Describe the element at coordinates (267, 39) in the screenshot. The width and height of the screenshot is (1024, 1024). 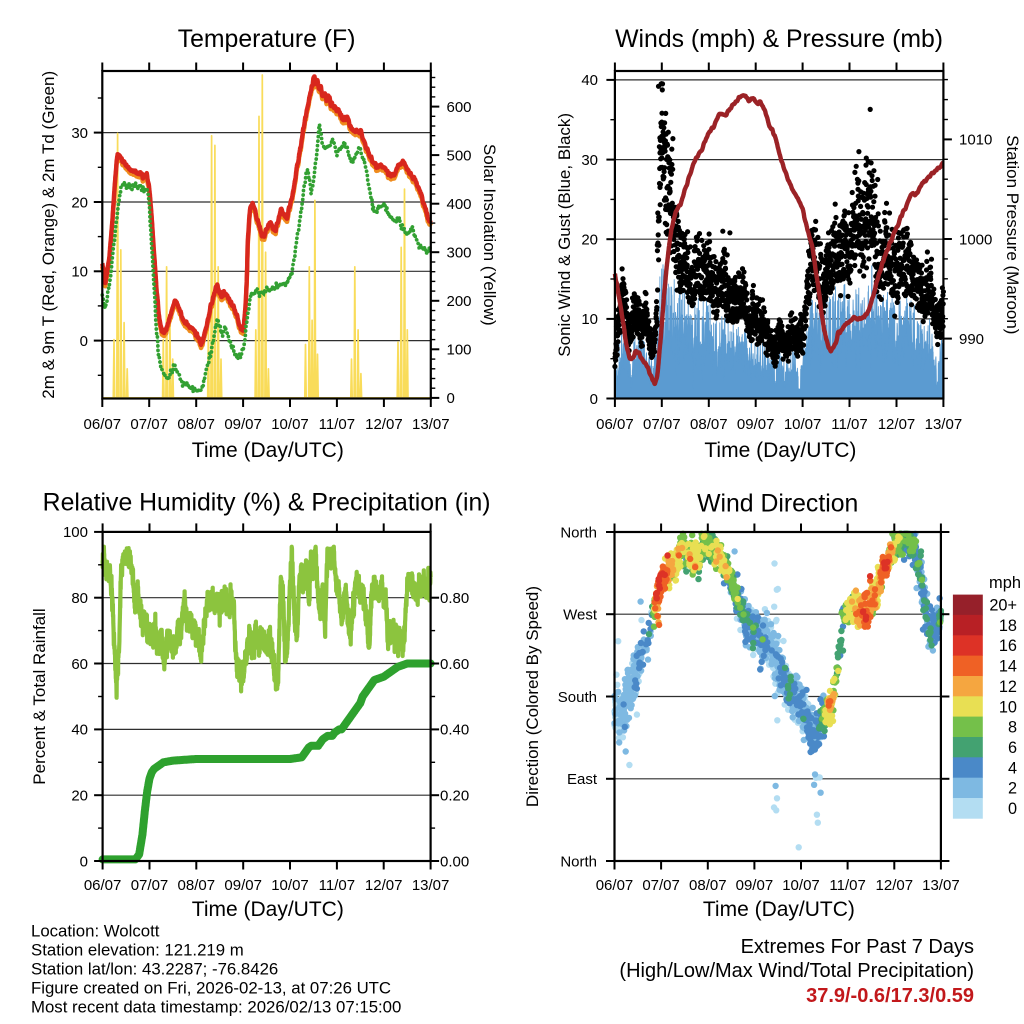
I see `svg-text: Temperature (F)` at that location.